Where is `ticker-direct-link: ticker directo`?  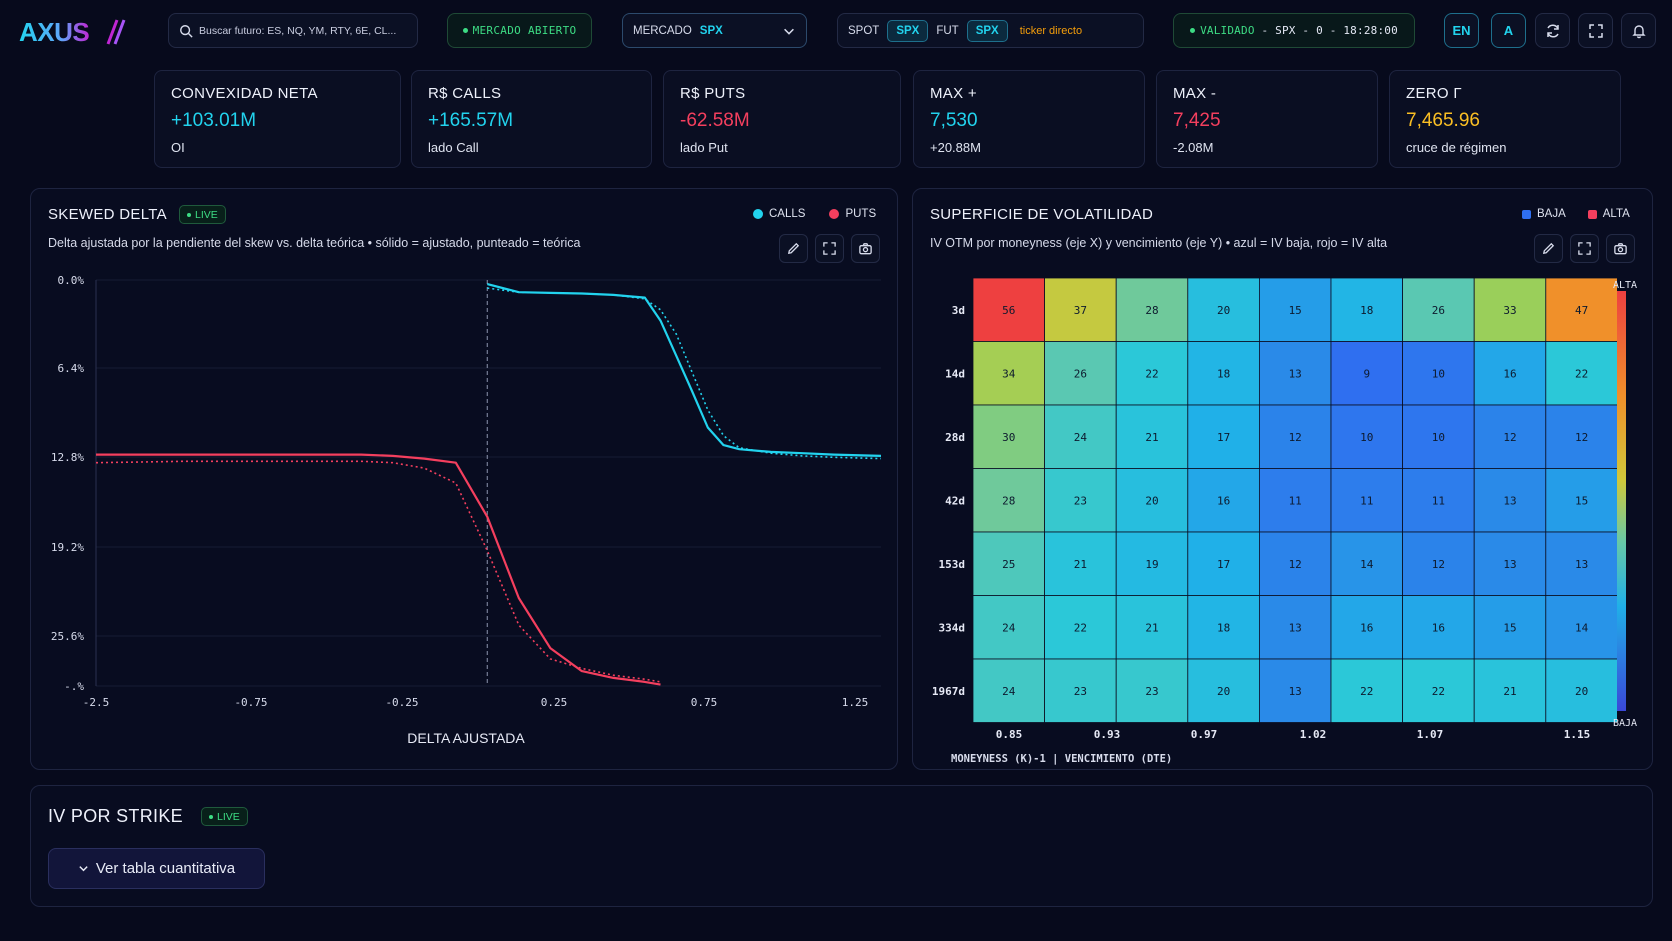
ticker-direct-link: ticker directo is located at coordinates (1051, 30).